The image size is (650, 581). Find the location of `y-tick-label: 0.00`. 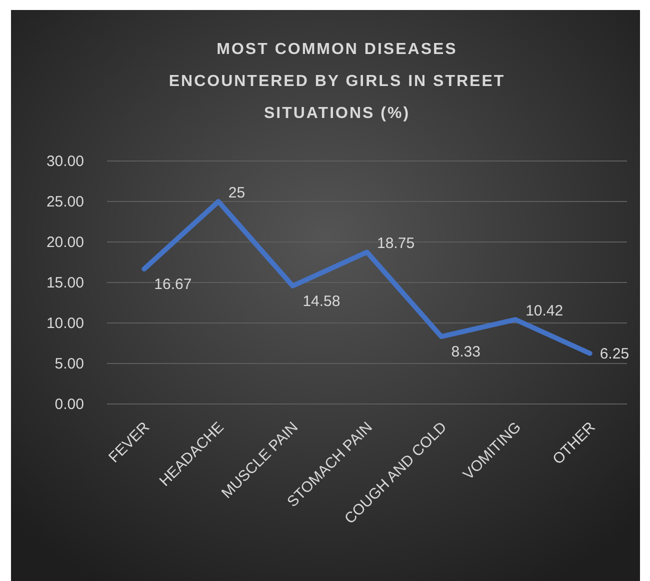

y-tick-label: 0.00 is located at coordinates (69, 404).